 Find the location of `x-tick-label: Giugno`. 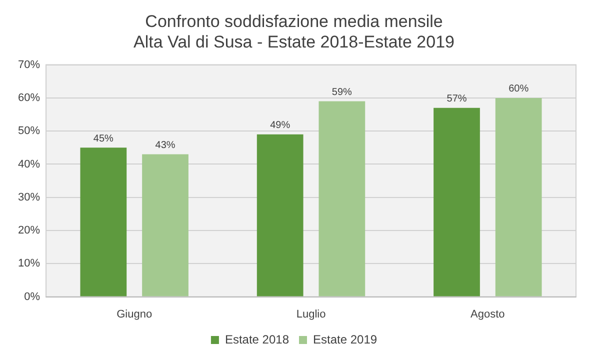

x-tick-label: Giugno is located at coordinates (134, 314).